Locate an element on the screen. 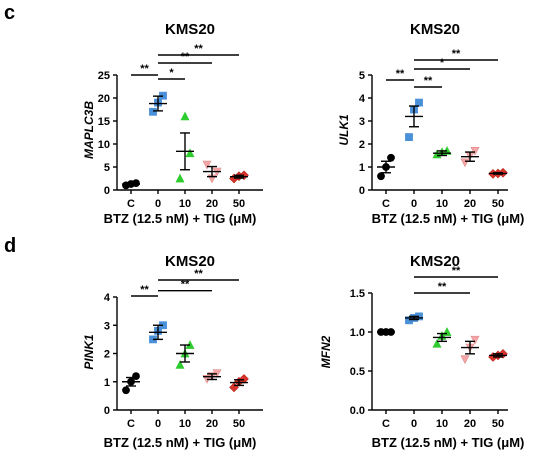  y-tick-label: 10 is located at coordinates (104, 145).